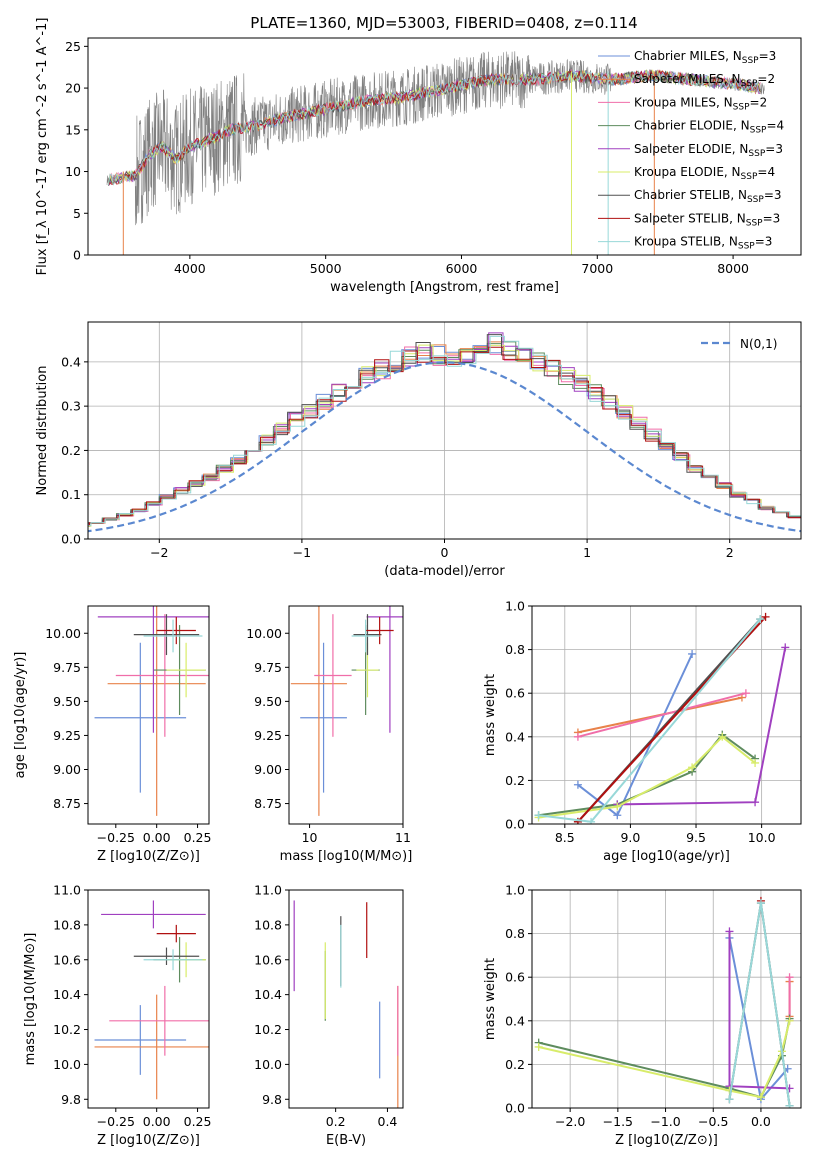  I want to click on y-tick-label: 5, so click(77, 213).